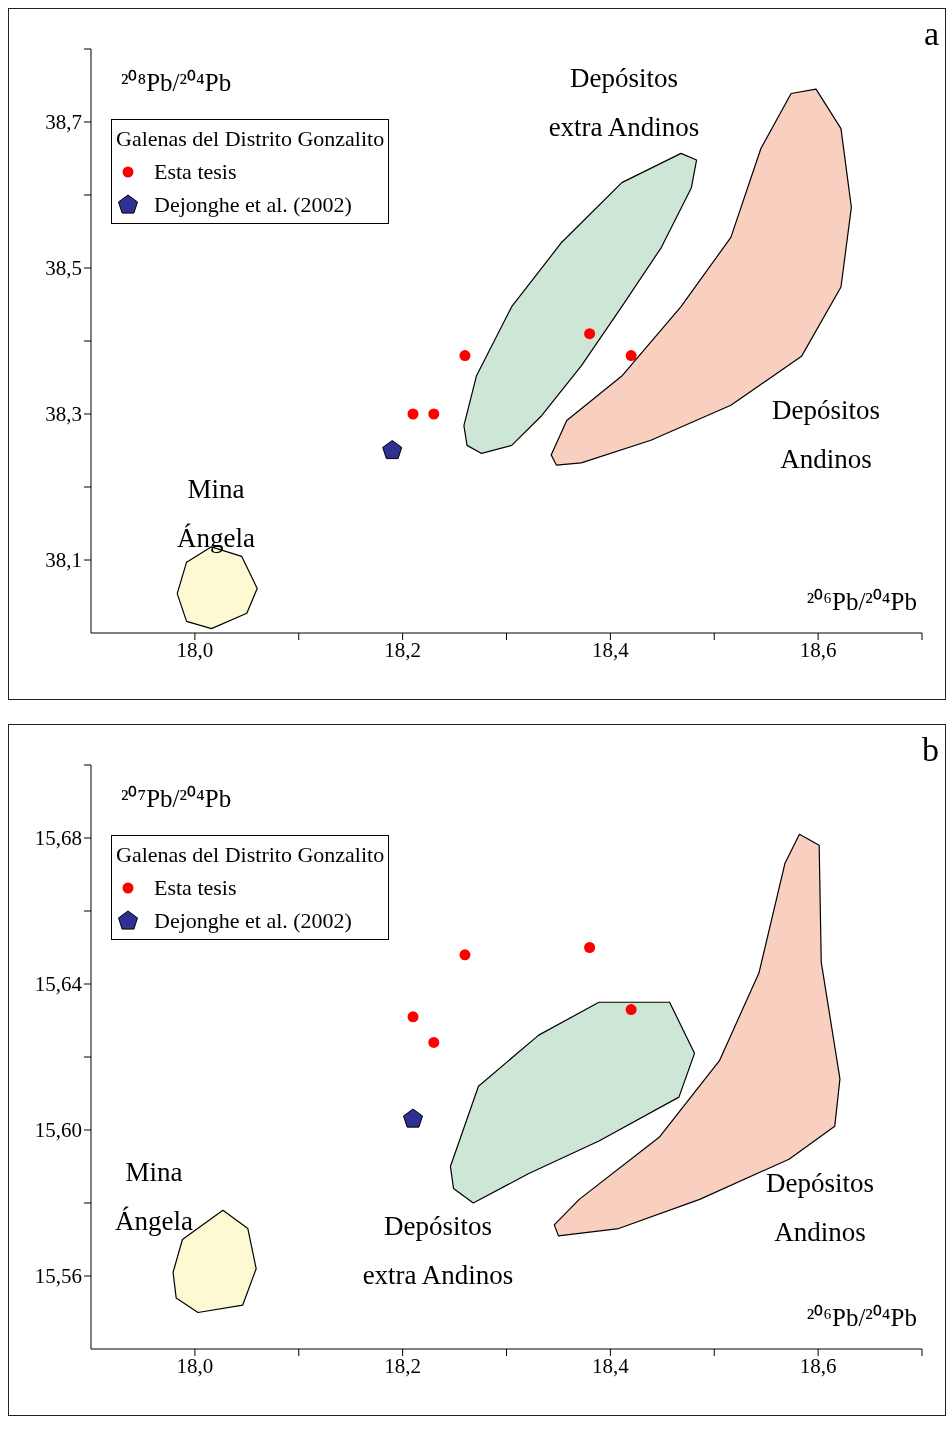 The image size is (950, 1439). Describe the element at coordinates (63, 560) in the screenshot. I see `y-tick-label: 38,1` at that location.